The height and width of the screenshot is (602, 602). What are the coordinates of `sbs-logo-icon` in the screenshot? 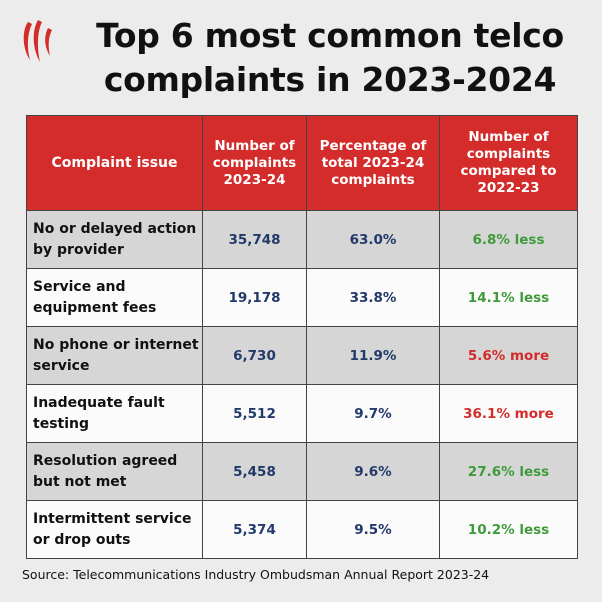 It's located at (37, 41).